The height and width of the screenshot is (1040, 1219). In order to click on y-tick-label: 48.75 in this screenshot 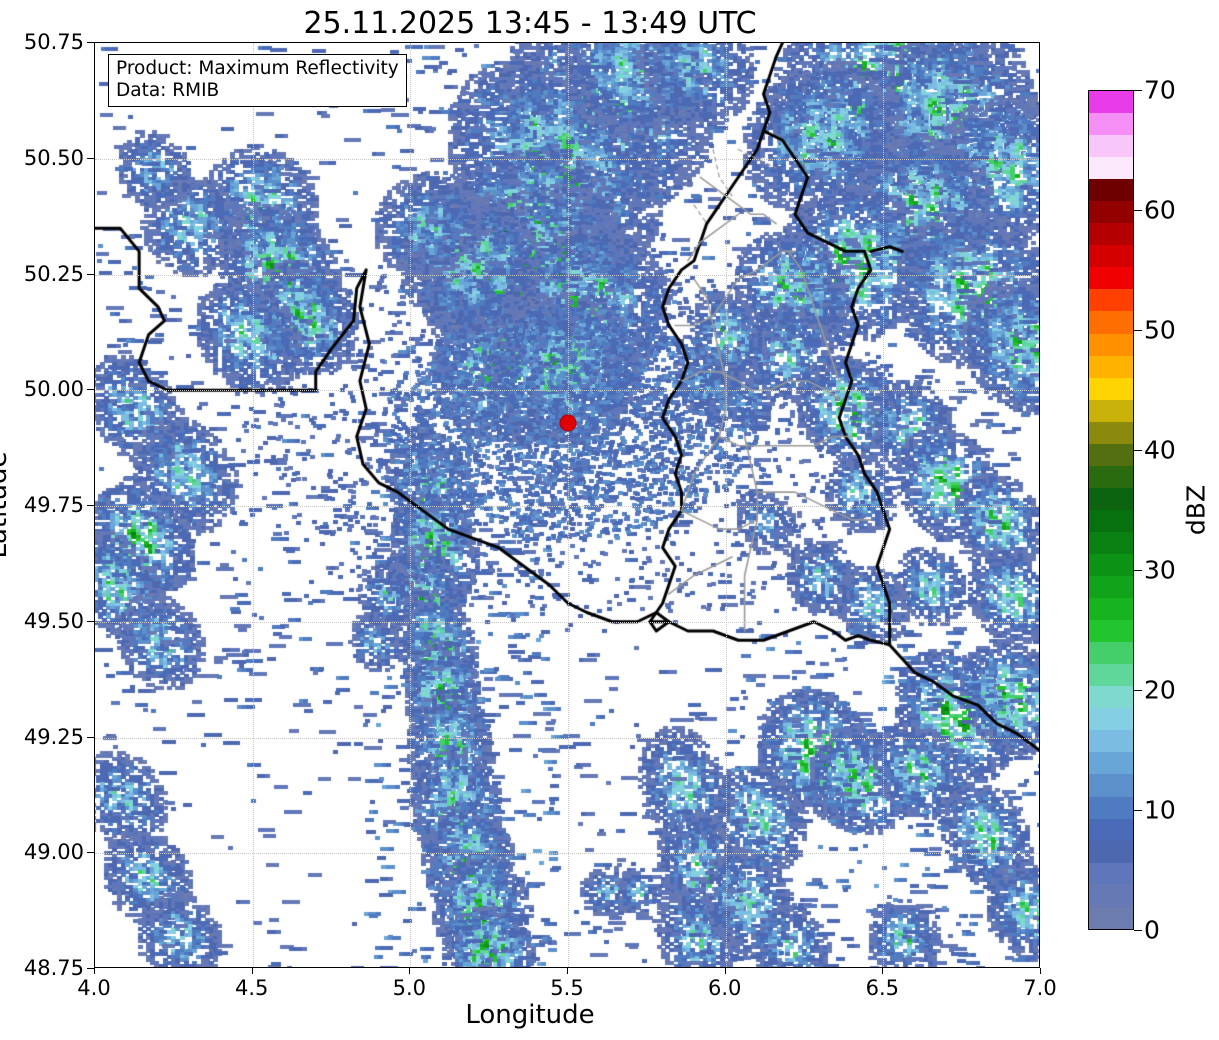, I will do `click(53, 968)`.